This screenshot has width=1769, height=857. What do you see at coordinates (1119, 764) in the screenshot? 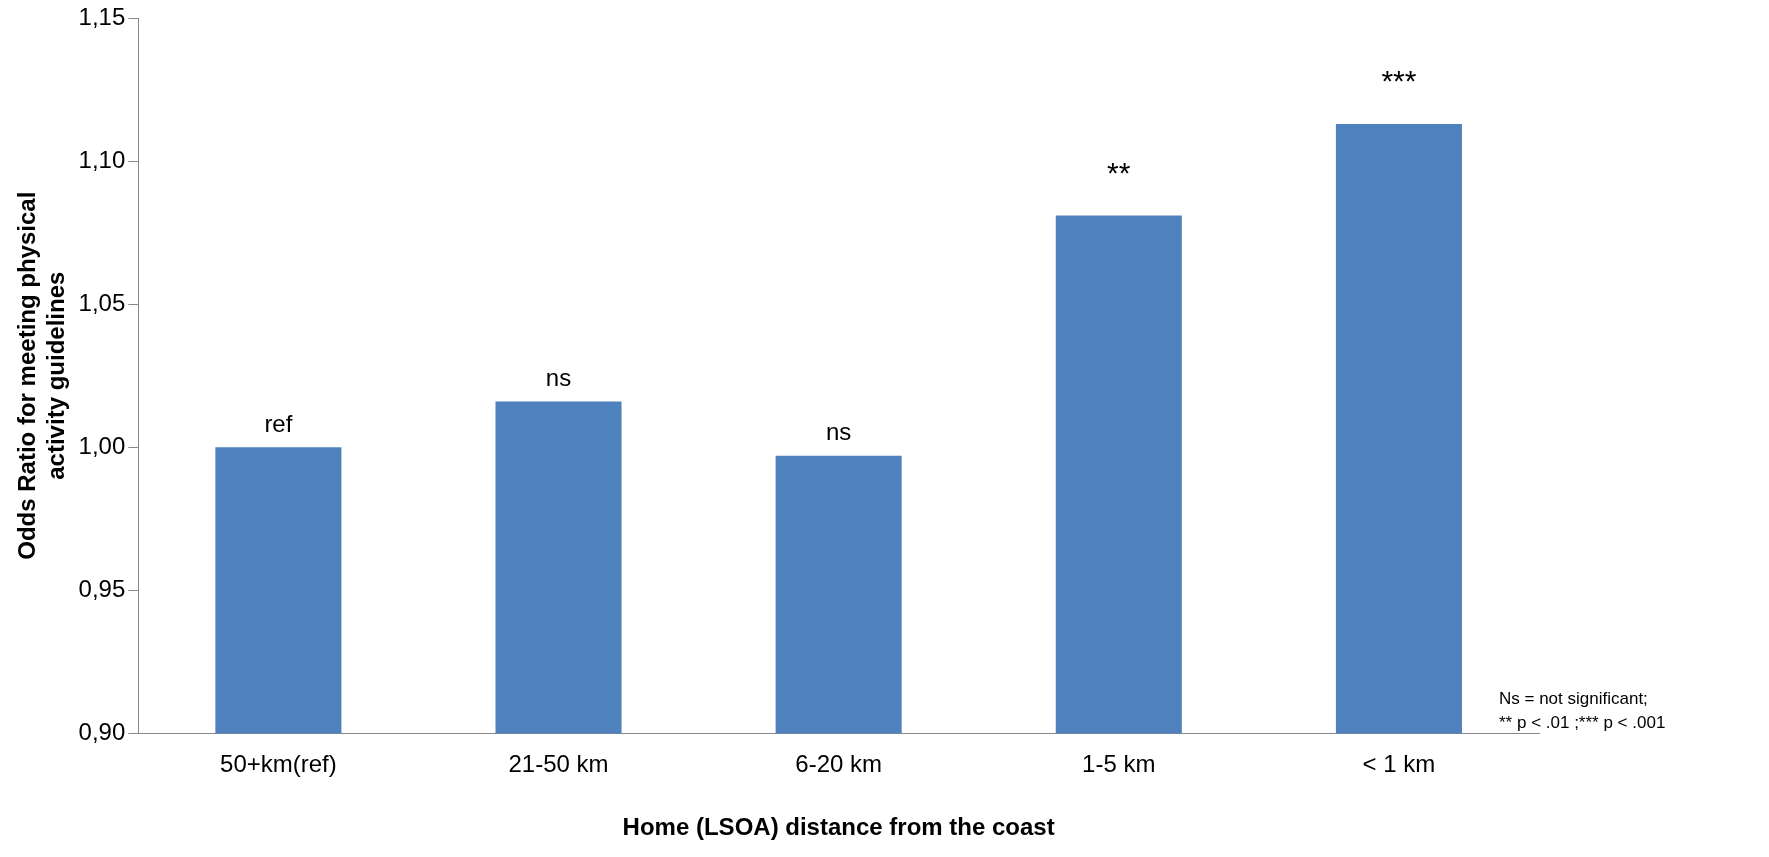
I see `x-tick-label: 1-5 km` at bounding box center [1119, 764].